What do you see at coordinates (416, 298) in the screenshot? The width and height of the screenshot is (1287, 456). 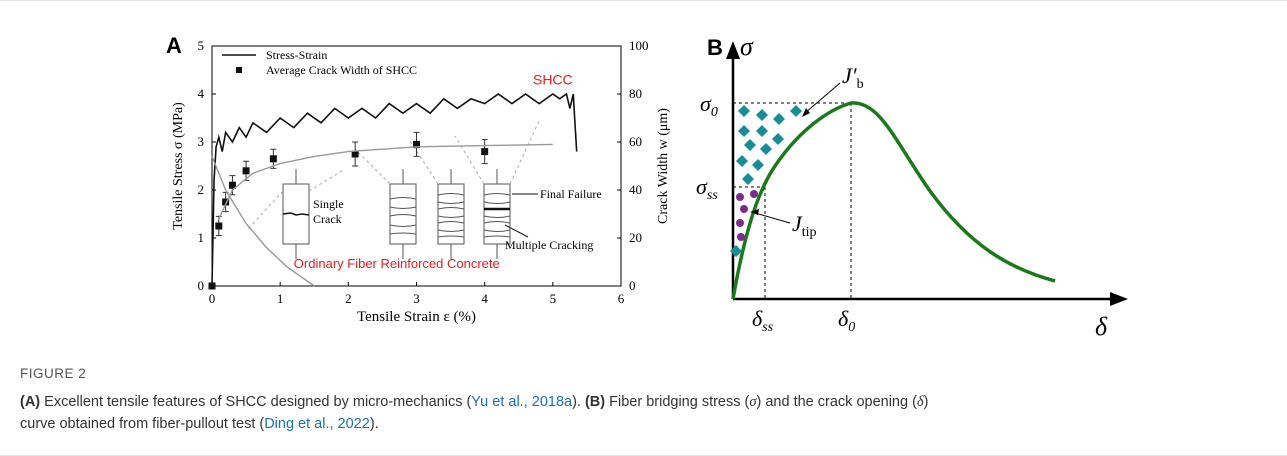 I see `x-tick-label: 3` at bounding box center [416, 298].